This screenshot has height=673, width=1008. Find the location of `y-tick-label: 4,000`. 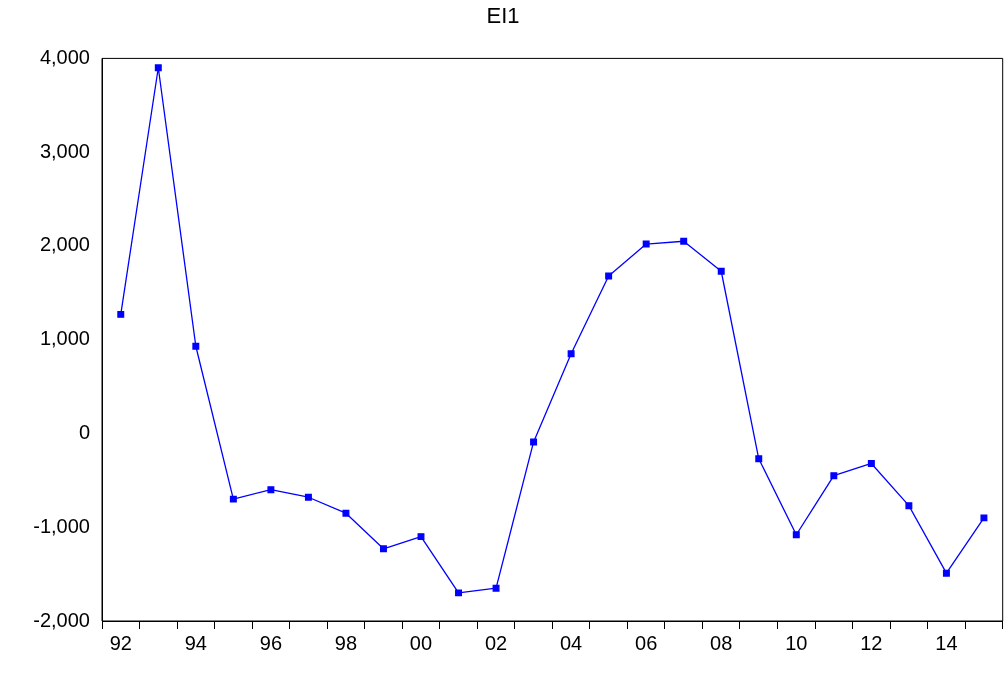

y-tick-label: 4,000 is located at coordinates (64, 56).